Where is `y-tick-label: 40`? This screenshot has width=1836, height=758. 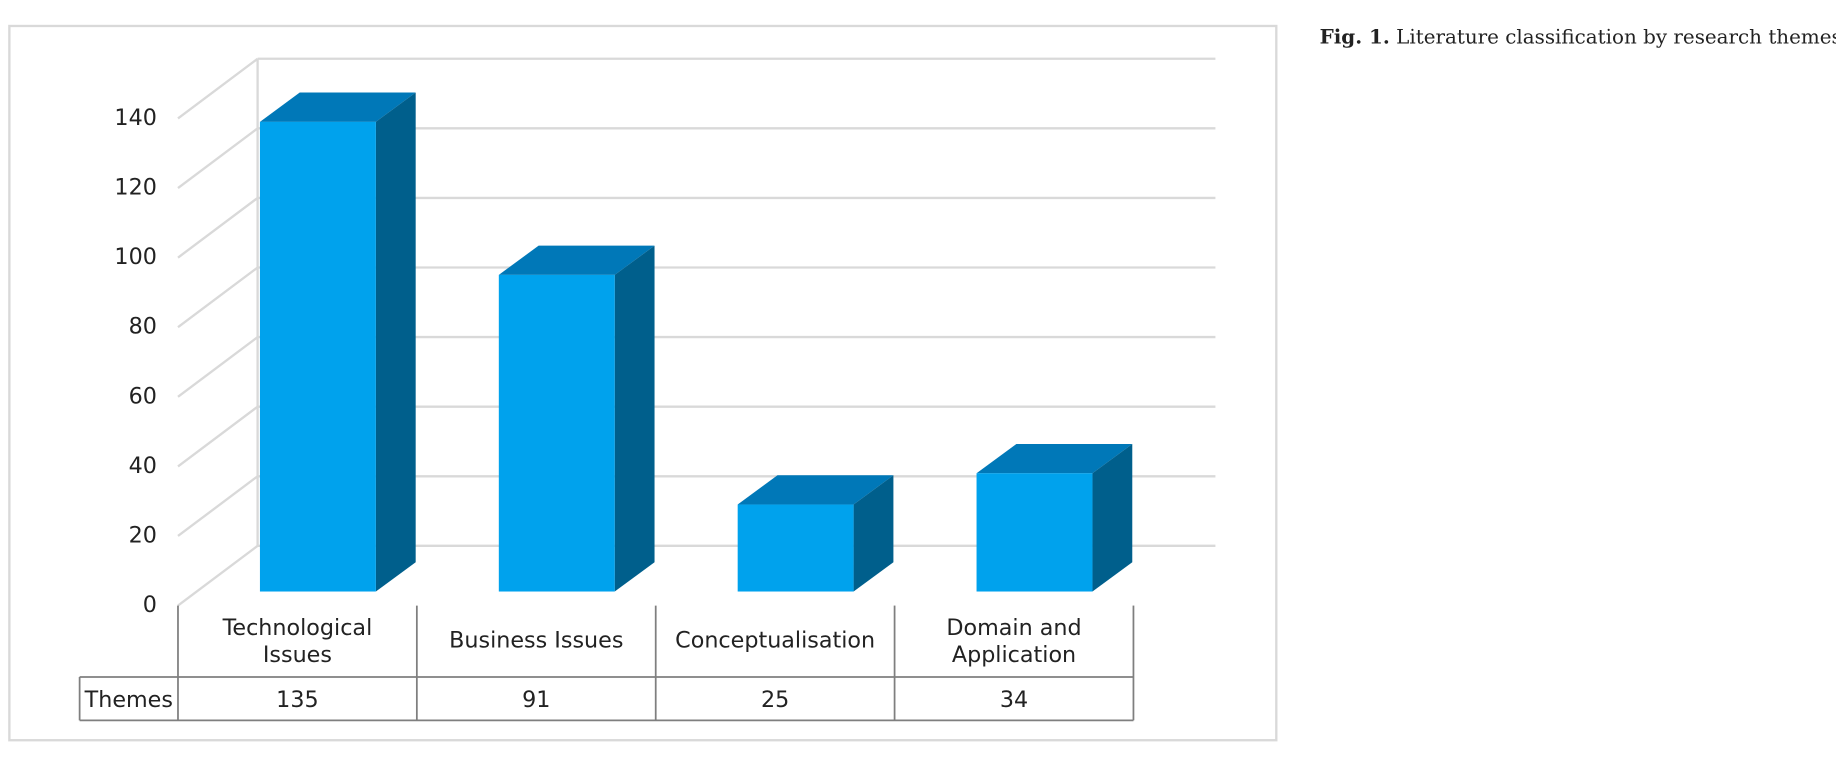 y-tick-label: 40 is located at coordinates (143, 466).